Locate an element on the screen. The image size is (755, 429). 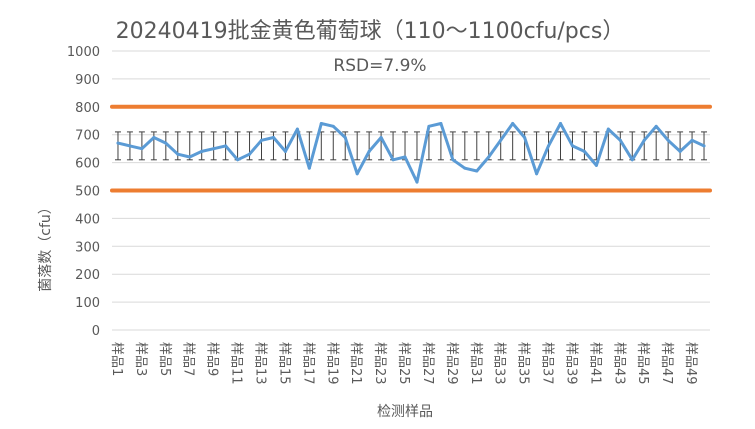
x-tick-label: 样品1 is located at coordinates (116, 359).